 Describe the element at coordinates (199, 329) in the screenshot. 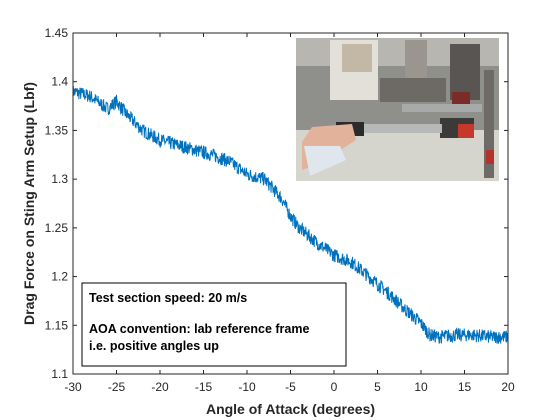

I see `annotation-line-2: AOA convention: lab reference frame` at that location.